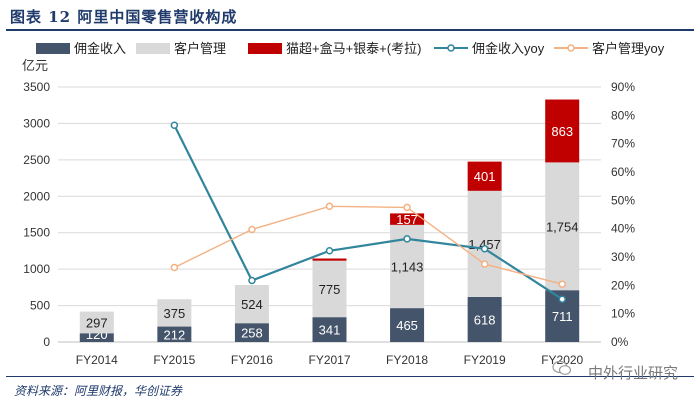 This screenshot has width=700, height=403. I want to click on bar-value-label: 375, so click(175, 313).